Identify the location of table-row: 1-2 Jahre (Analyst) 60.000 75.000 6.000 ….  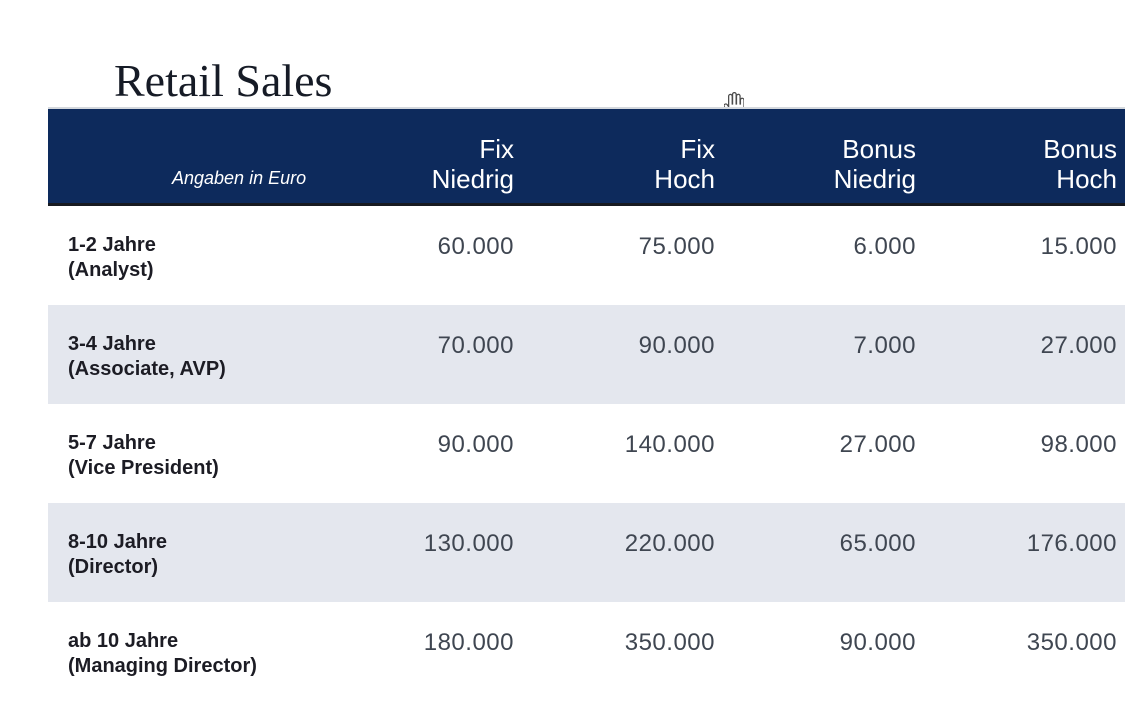
(586, 255).